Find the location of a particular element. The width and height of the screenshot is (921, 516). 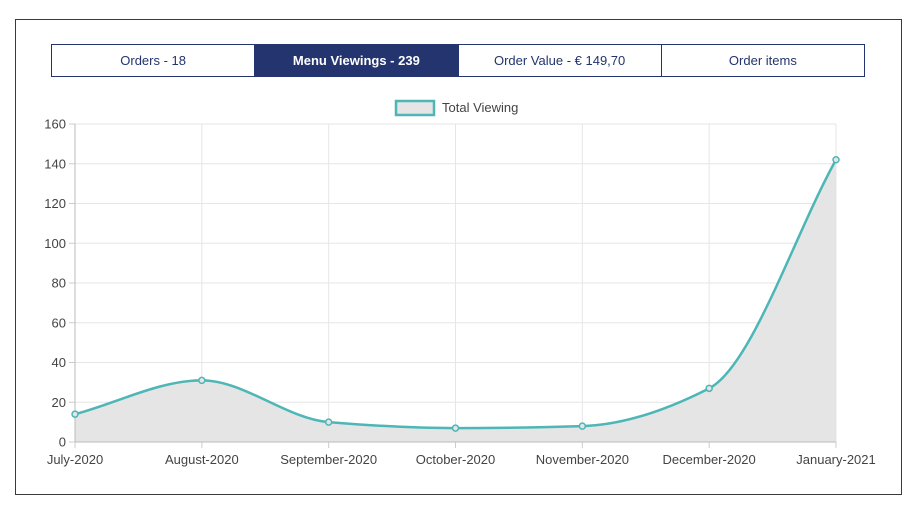

y-tick-label: 120 is located at coordinates (55, 203).